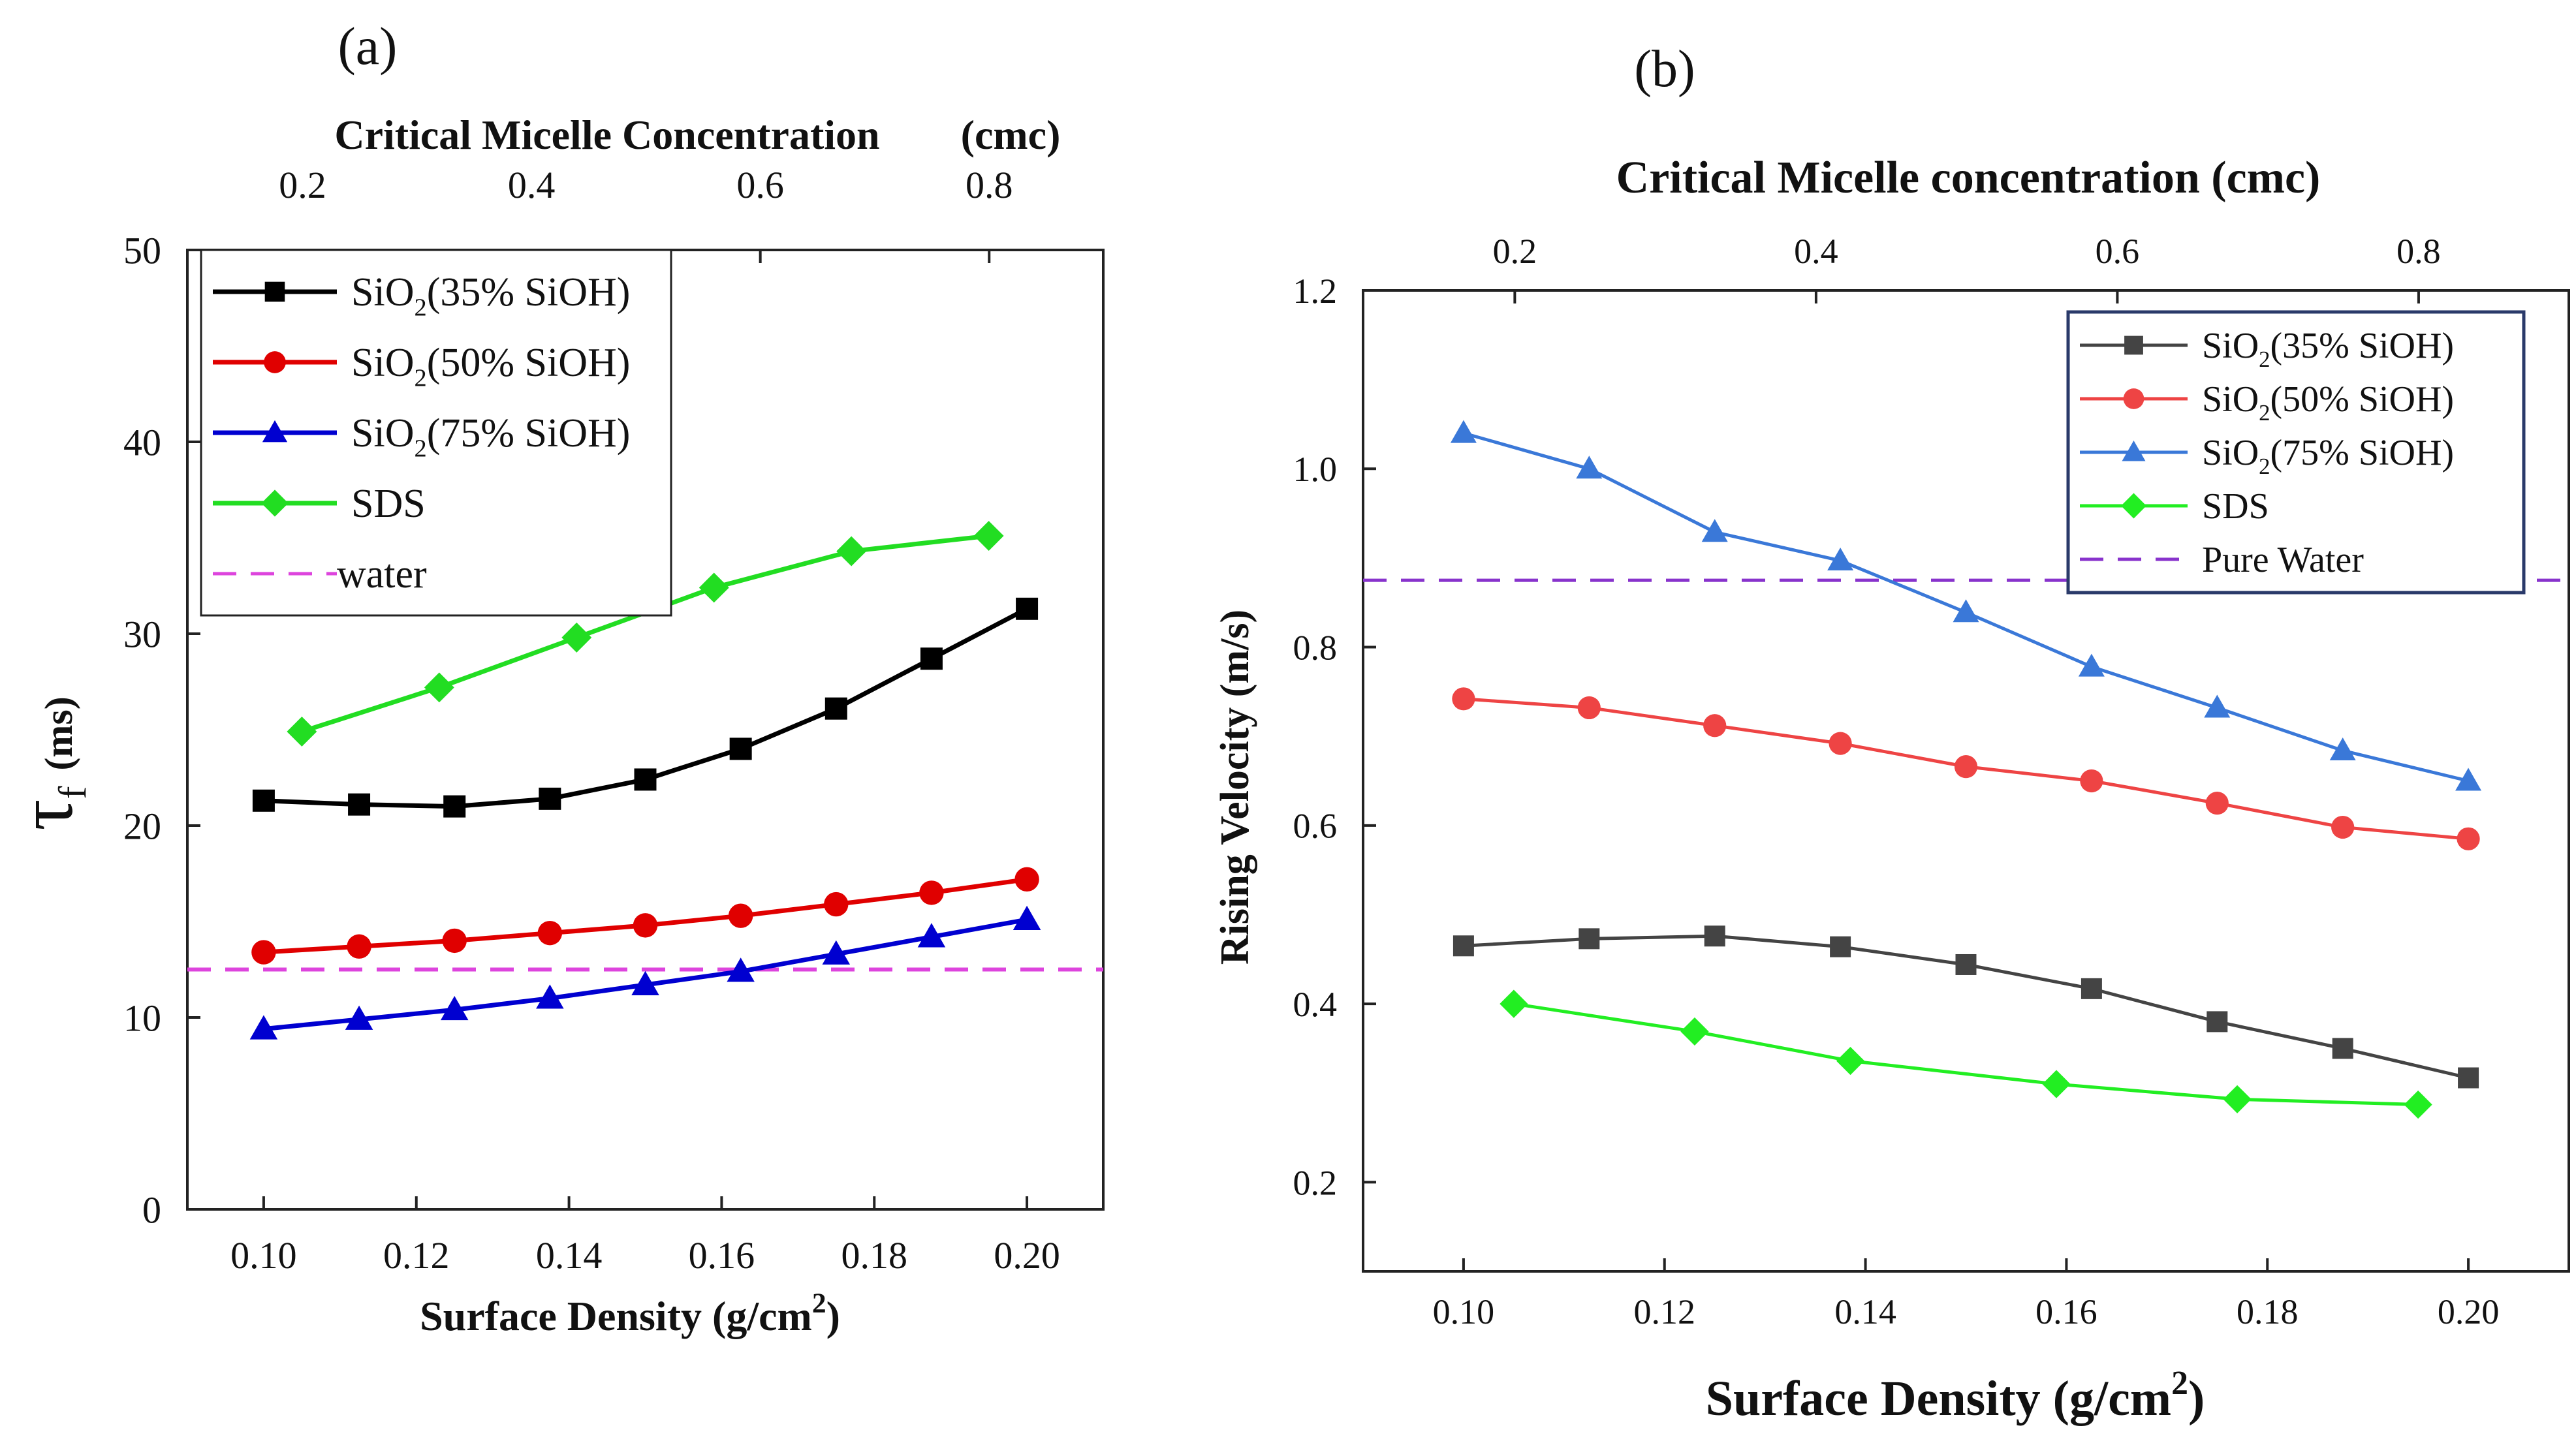 Image resolution: width=2576 pixels, height=1443 pixels. Describe the element at coordinates (2268, 1311) in the screenshot. I see `x-tick-label: 0.18` at that location.